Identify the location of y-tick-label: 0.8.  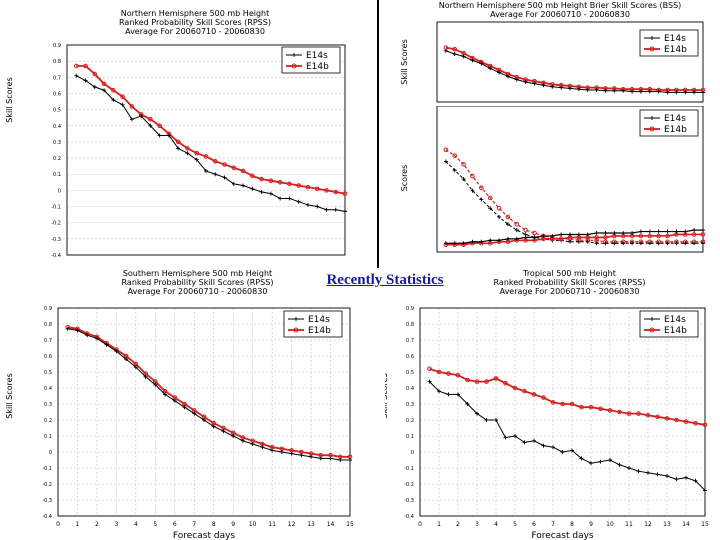
(57, 62).